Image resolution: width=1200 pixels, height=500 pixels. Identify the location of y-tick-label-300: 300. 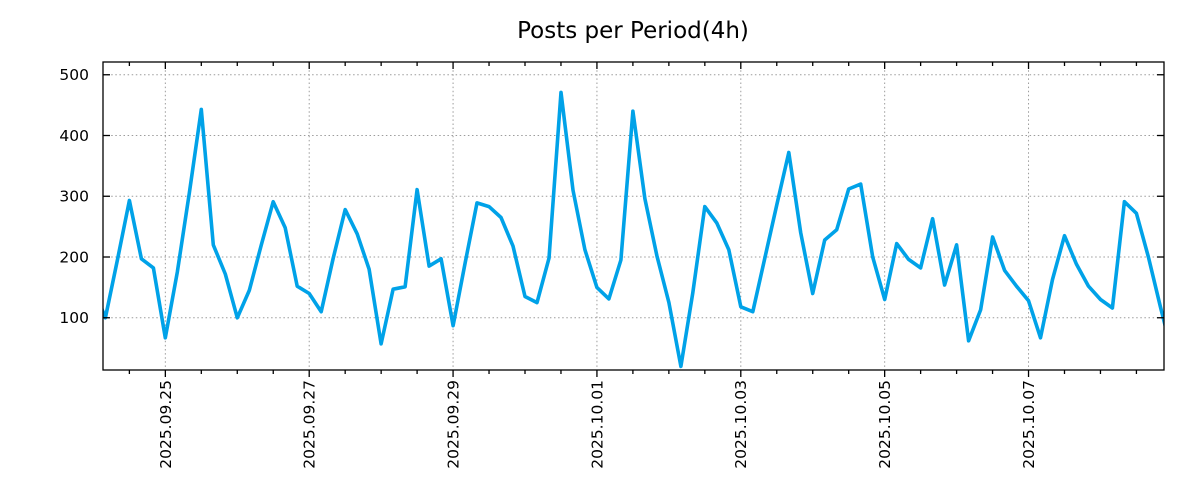
(74, 197).